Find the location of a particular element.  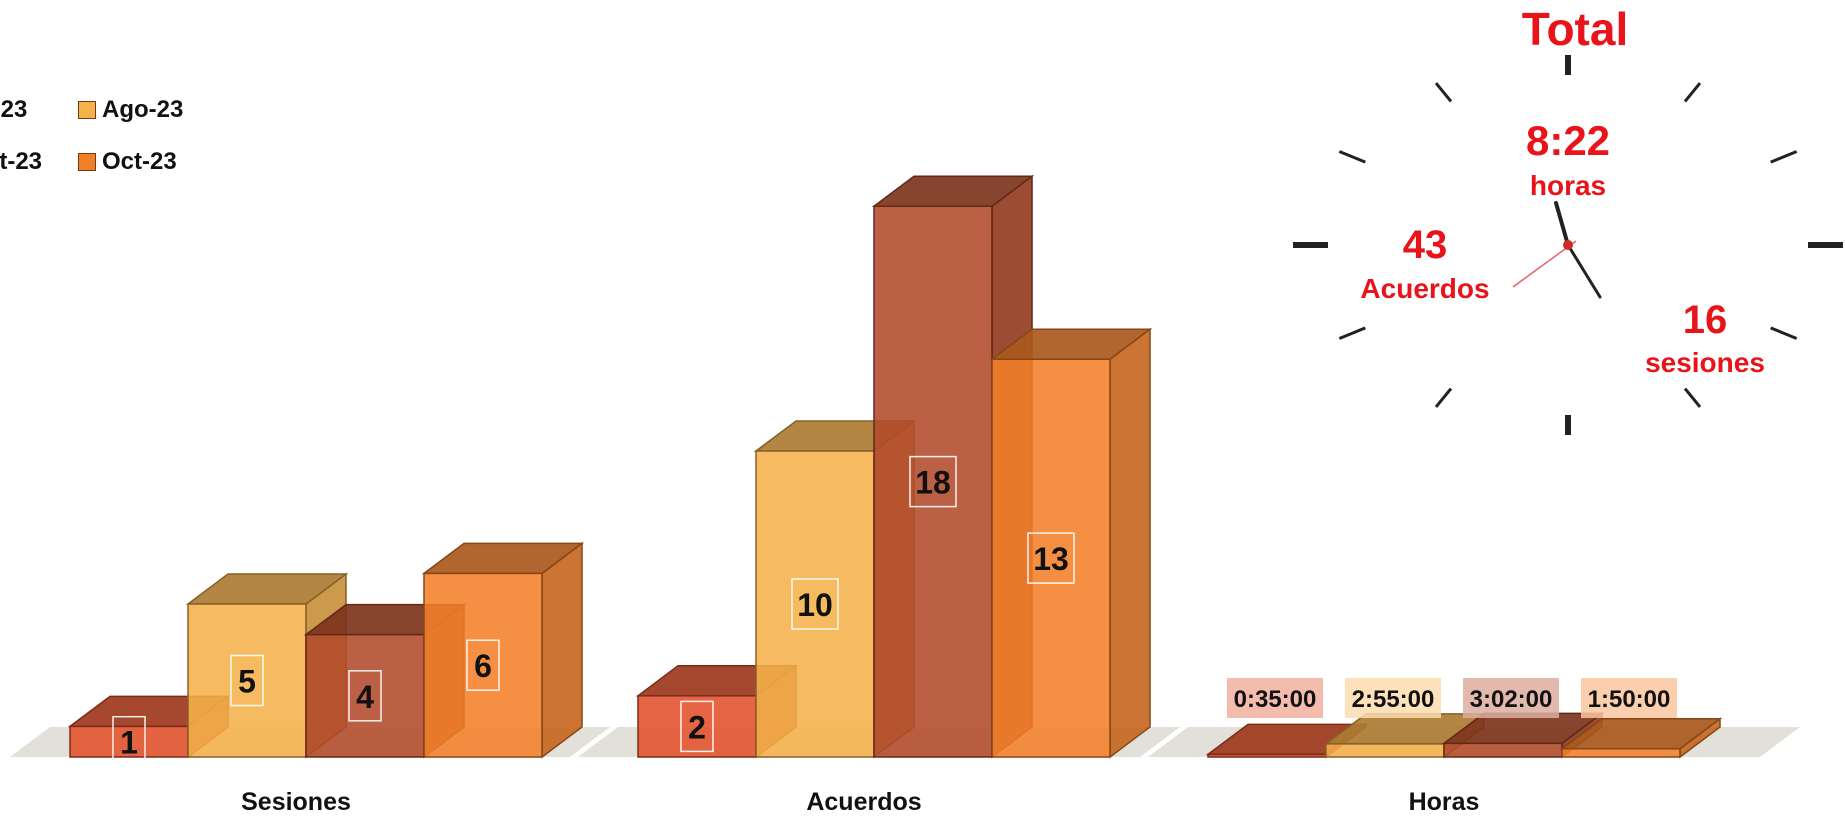

data-label: 1 is located at coordinates (129, 743).